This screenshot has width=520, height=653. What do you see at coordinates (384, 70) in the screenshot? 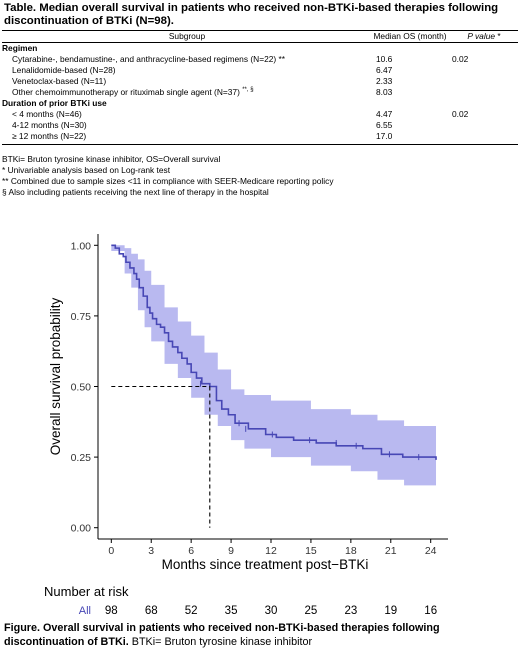
I see `row-os: 6.47` at bounding box center [384, 70].